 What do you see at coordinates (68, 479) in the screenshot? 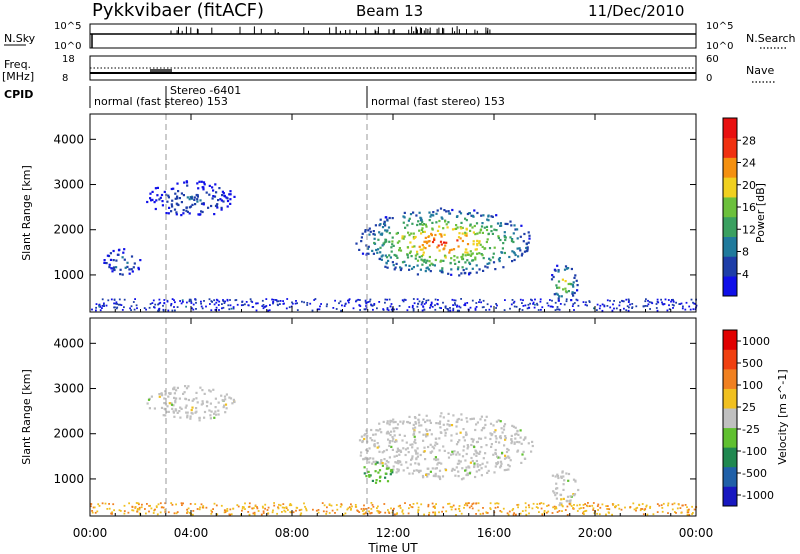
I see `y-tick-label: 1000` at bounding box center [68, 479].